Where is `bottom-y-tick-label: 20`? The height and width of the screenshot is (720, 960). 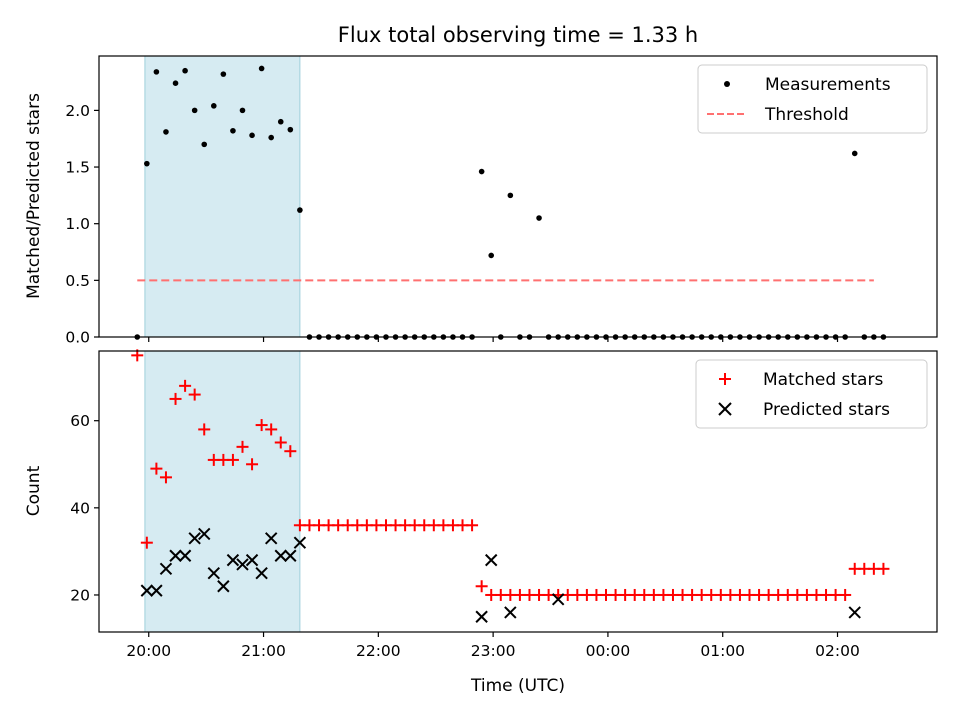
bottom-y-tick-label: 20 is located at coordinates (80, 595).